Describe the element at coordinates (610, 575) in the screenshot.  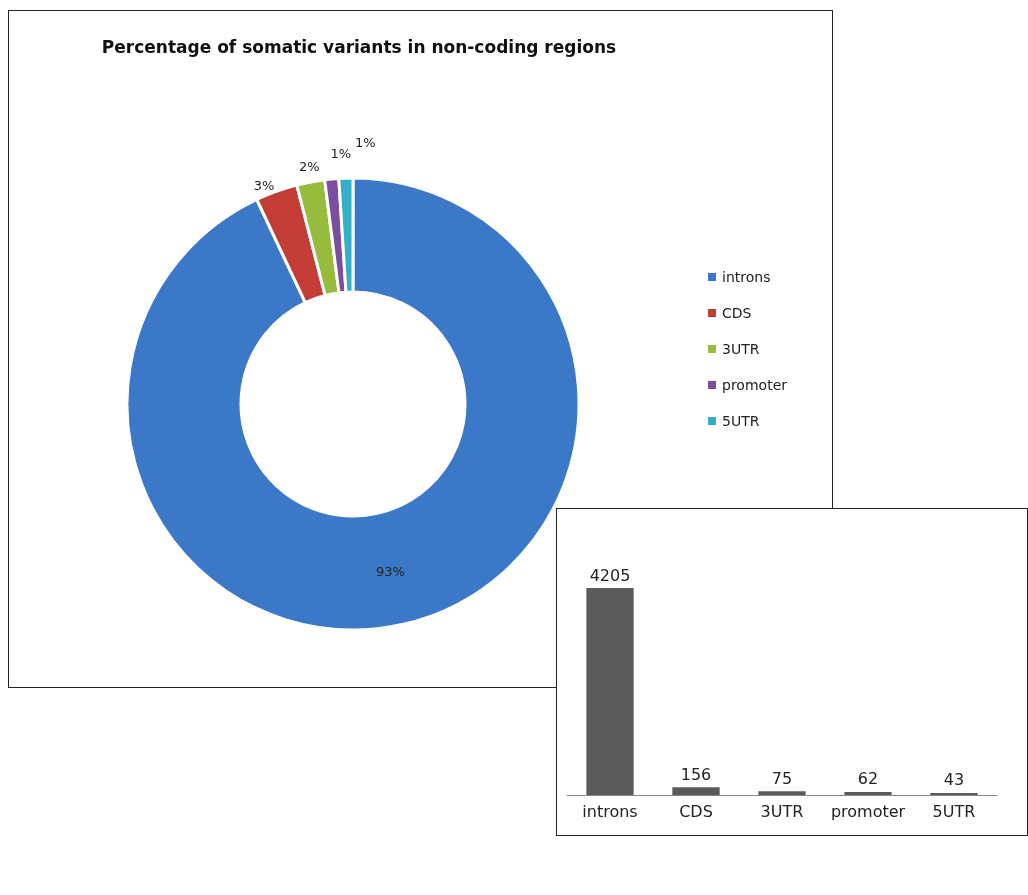
I see `data-label: 4205` at that location.